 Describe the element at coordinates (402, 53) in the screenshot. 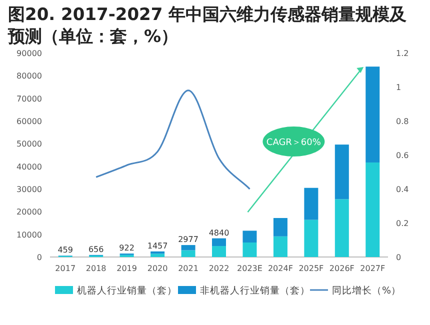

I see `y2-tick-label: 1.2` at that location.